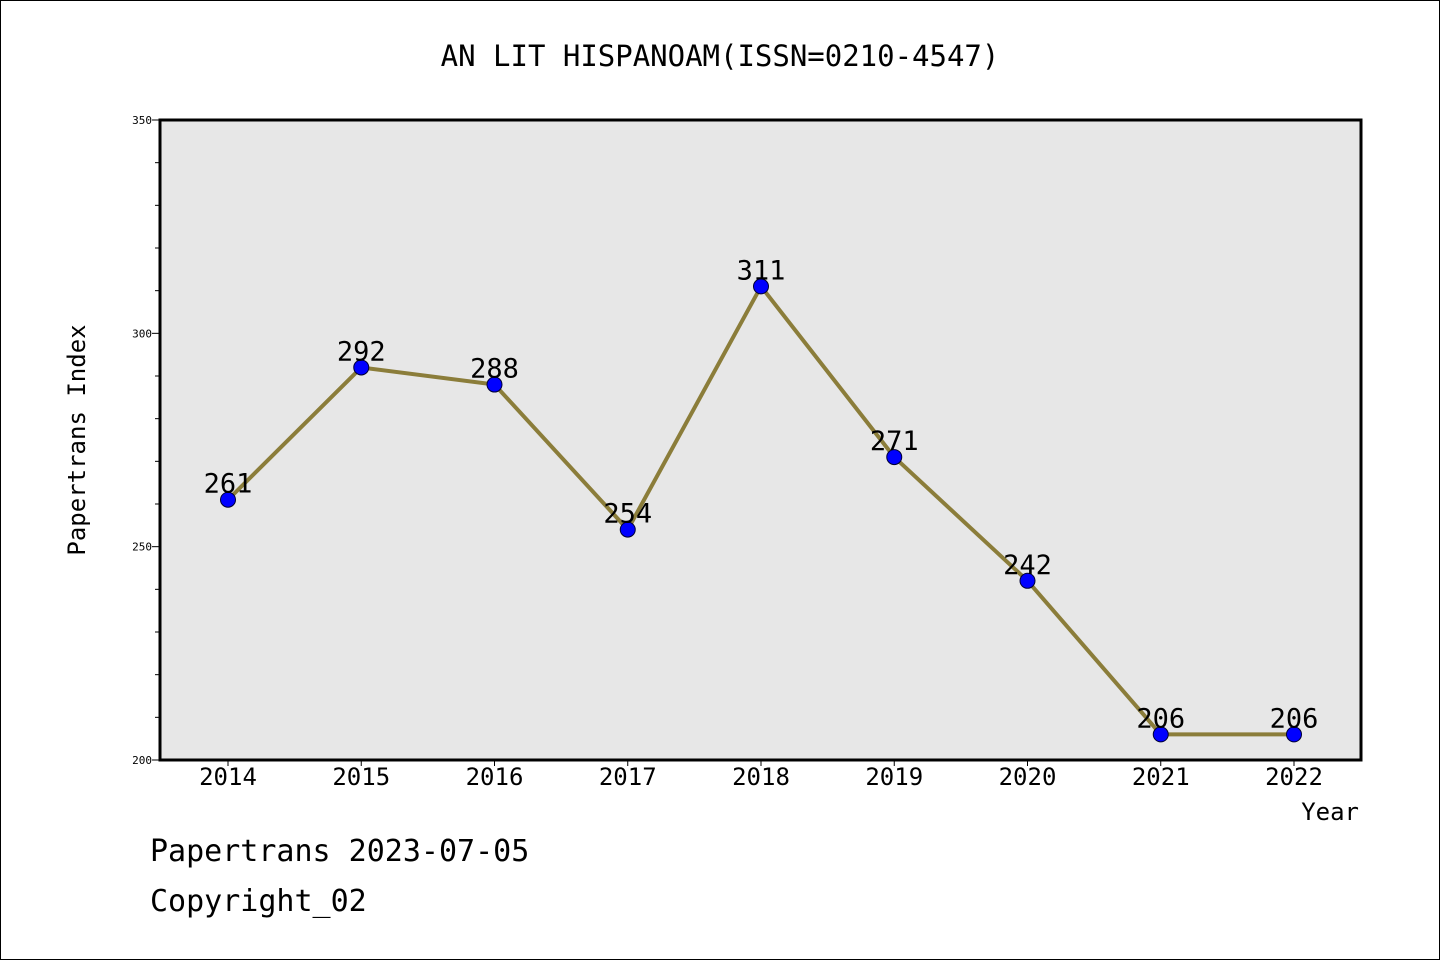 The width and height of the screenshot is (1440, 960). I want to click on y-axis-ticks: 200 250 300 350, so click(146, 440).